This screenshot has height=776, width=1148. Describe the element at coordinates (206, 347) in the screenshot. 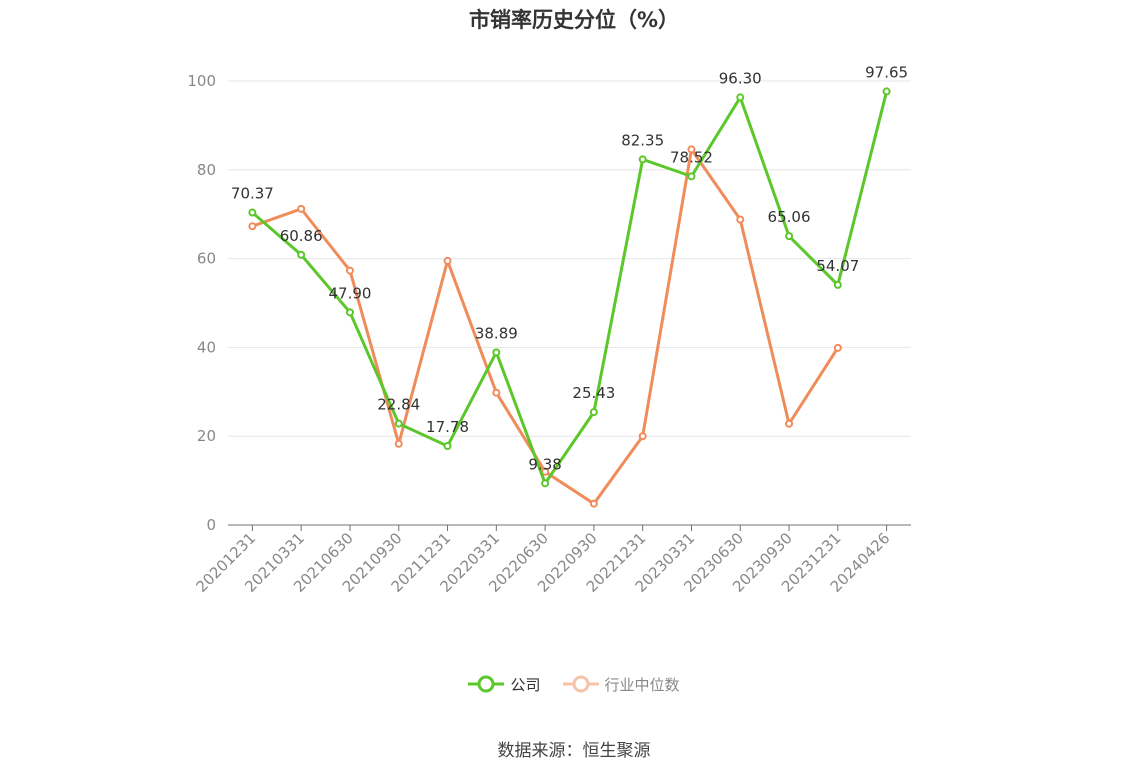

I see `y-tick-label: 40` at that location.